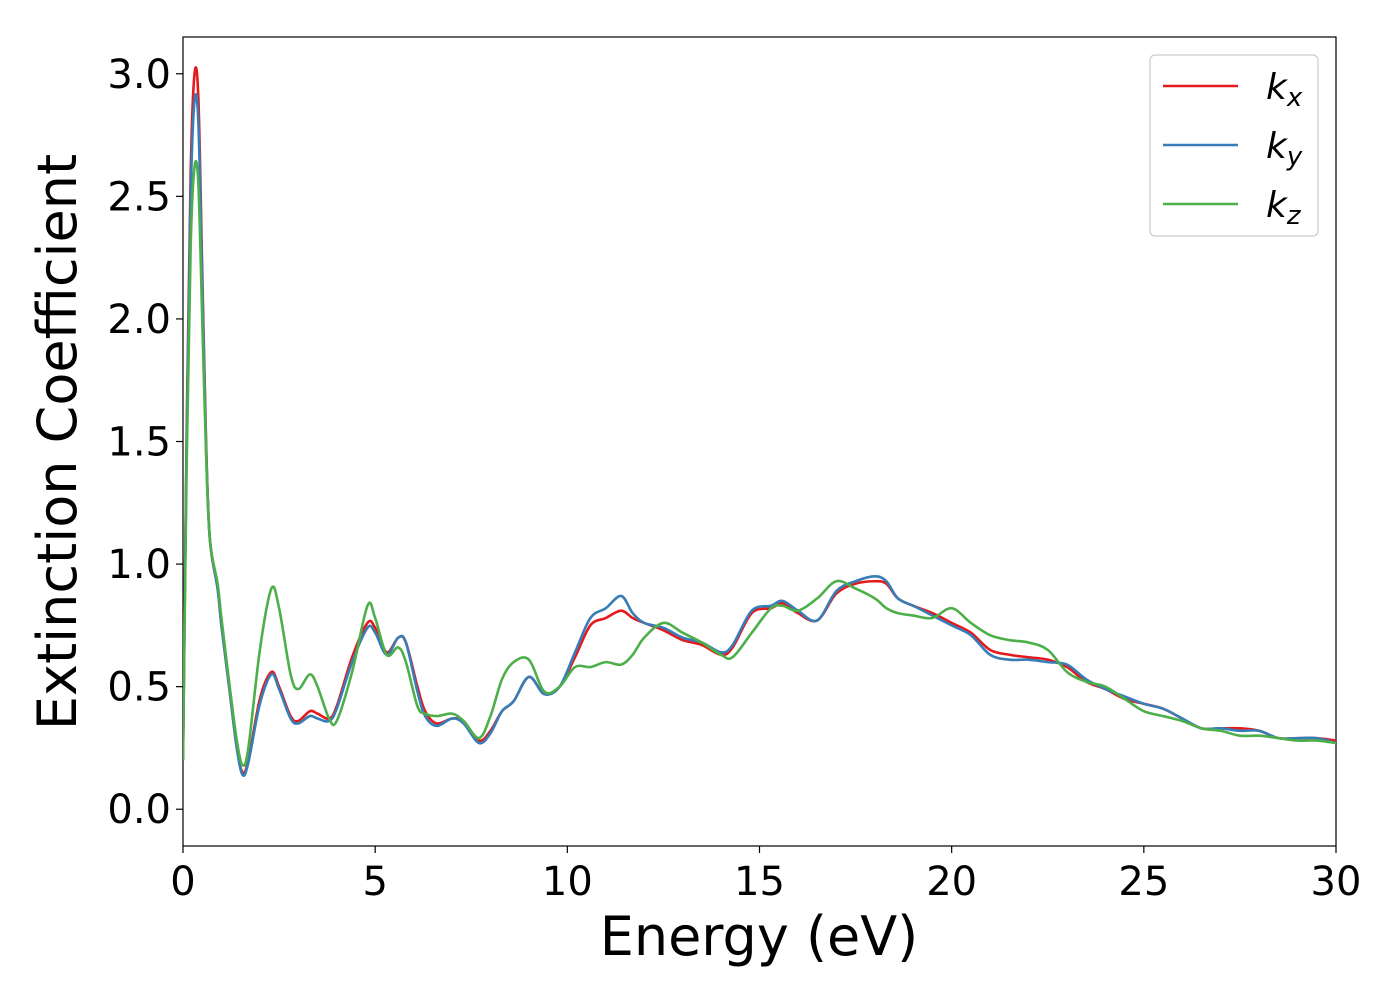 This screenshot has height=1000, width=1400. What do you see at coordinates (139, 565) in the screenshot?
I see `y-tick-label: 1.0` at bounding box center [139, 565].